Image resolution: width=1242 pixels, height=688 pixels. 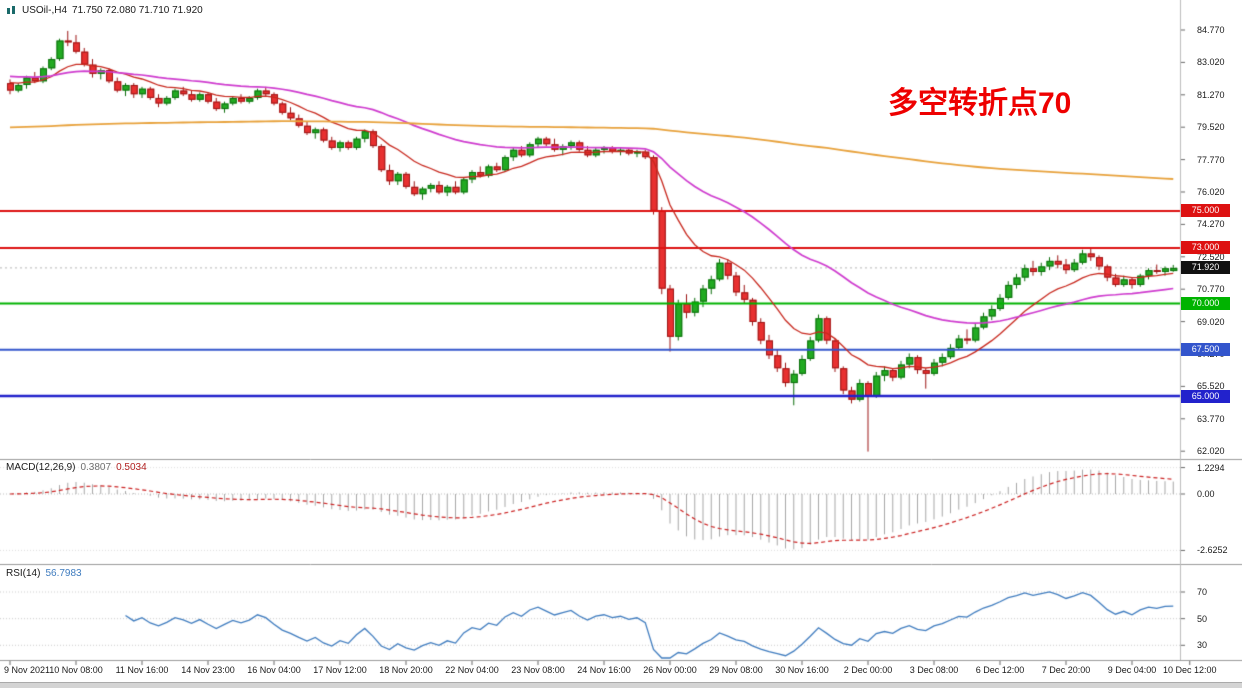 What do you see at coordinates (11, 10) in the screenshot?
I see `chart-type-icon` at bounding box center [11, 10].